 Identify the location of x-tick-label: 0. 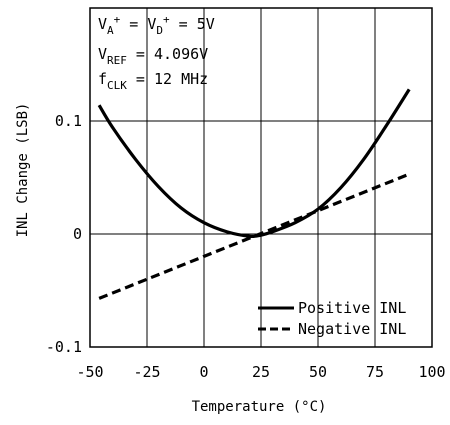
(203, 372).